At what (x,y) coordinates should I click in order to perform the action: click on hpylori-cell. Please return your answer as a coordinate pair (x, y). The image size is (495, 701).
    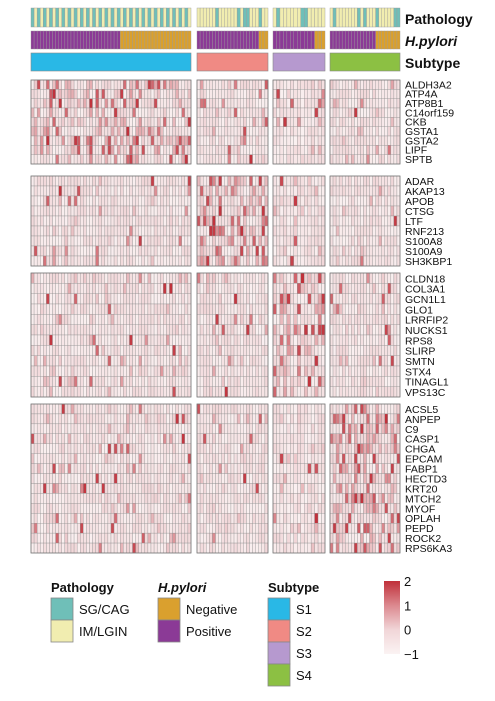
    Looking at the image, I should click on (183, 40).